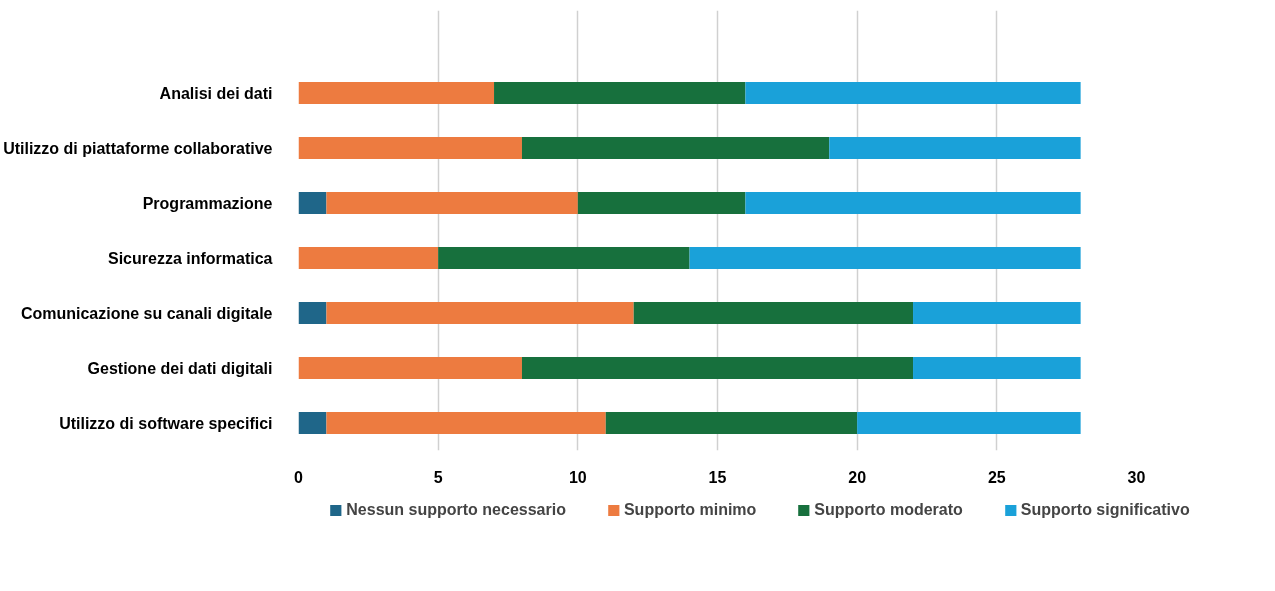  Describe the element at coordinates (299, 477) in the screenshot. I see `x-tick-label: 0` at that location.